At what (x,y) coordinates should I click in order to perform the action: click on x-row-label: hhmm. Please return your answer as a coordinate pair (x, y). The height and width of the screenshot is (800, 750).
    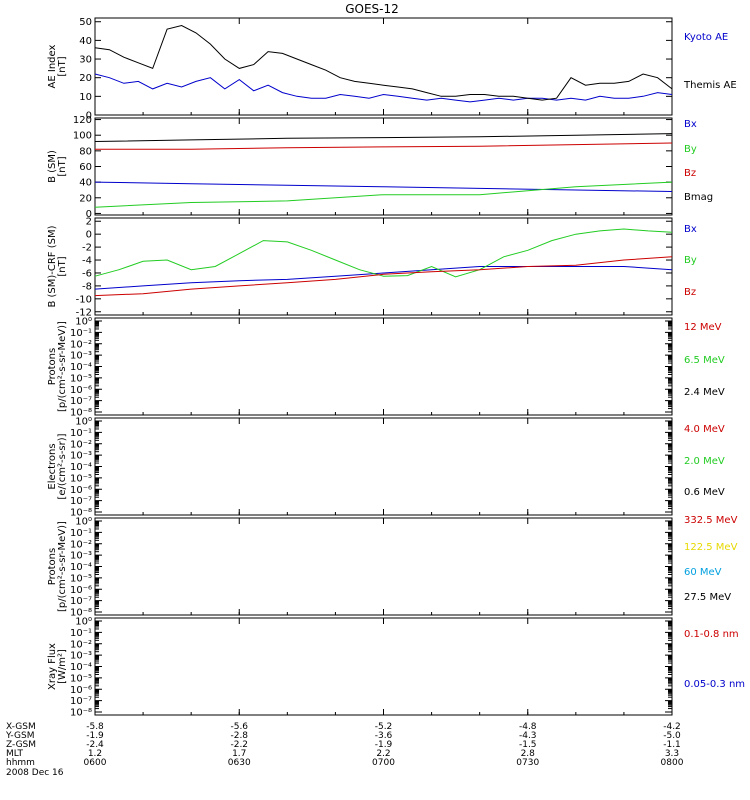
    Looking at the image, I should click on (20, 763).